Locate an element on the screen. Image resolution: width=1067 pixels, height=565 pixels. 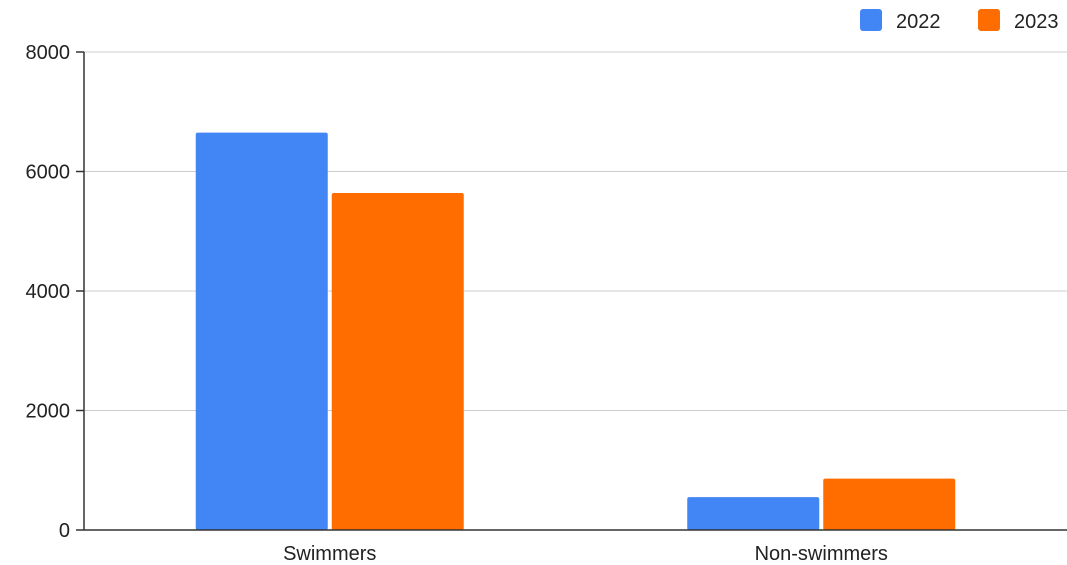
y-tick-label: 2000 is located at coordinates (48, 412).